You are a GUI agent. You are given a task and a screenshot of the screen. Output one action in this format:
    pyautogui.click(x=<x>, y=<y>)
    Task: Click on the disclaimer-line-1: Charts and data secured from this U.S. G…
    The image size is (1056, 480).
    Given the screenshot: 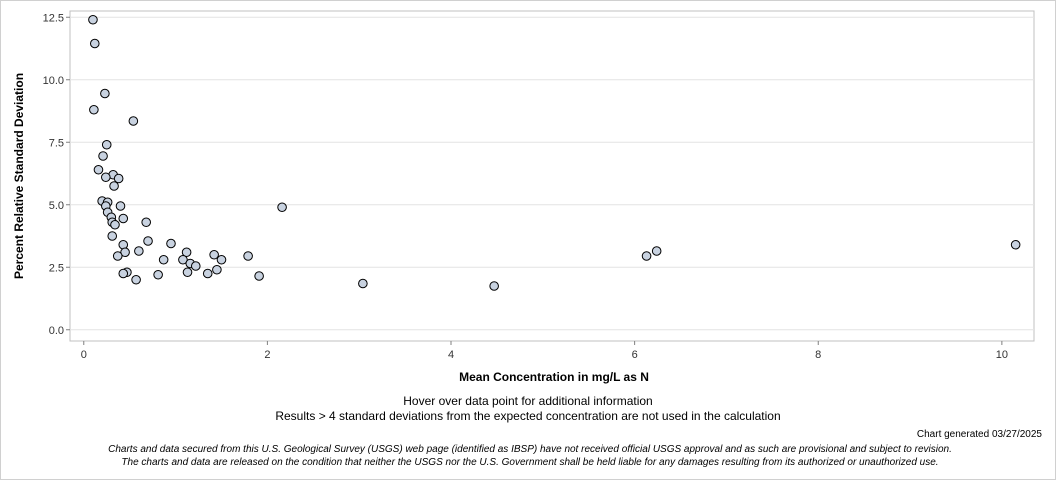 What is the action you would take?
    pyautogui.click(x=530, y=449)
    